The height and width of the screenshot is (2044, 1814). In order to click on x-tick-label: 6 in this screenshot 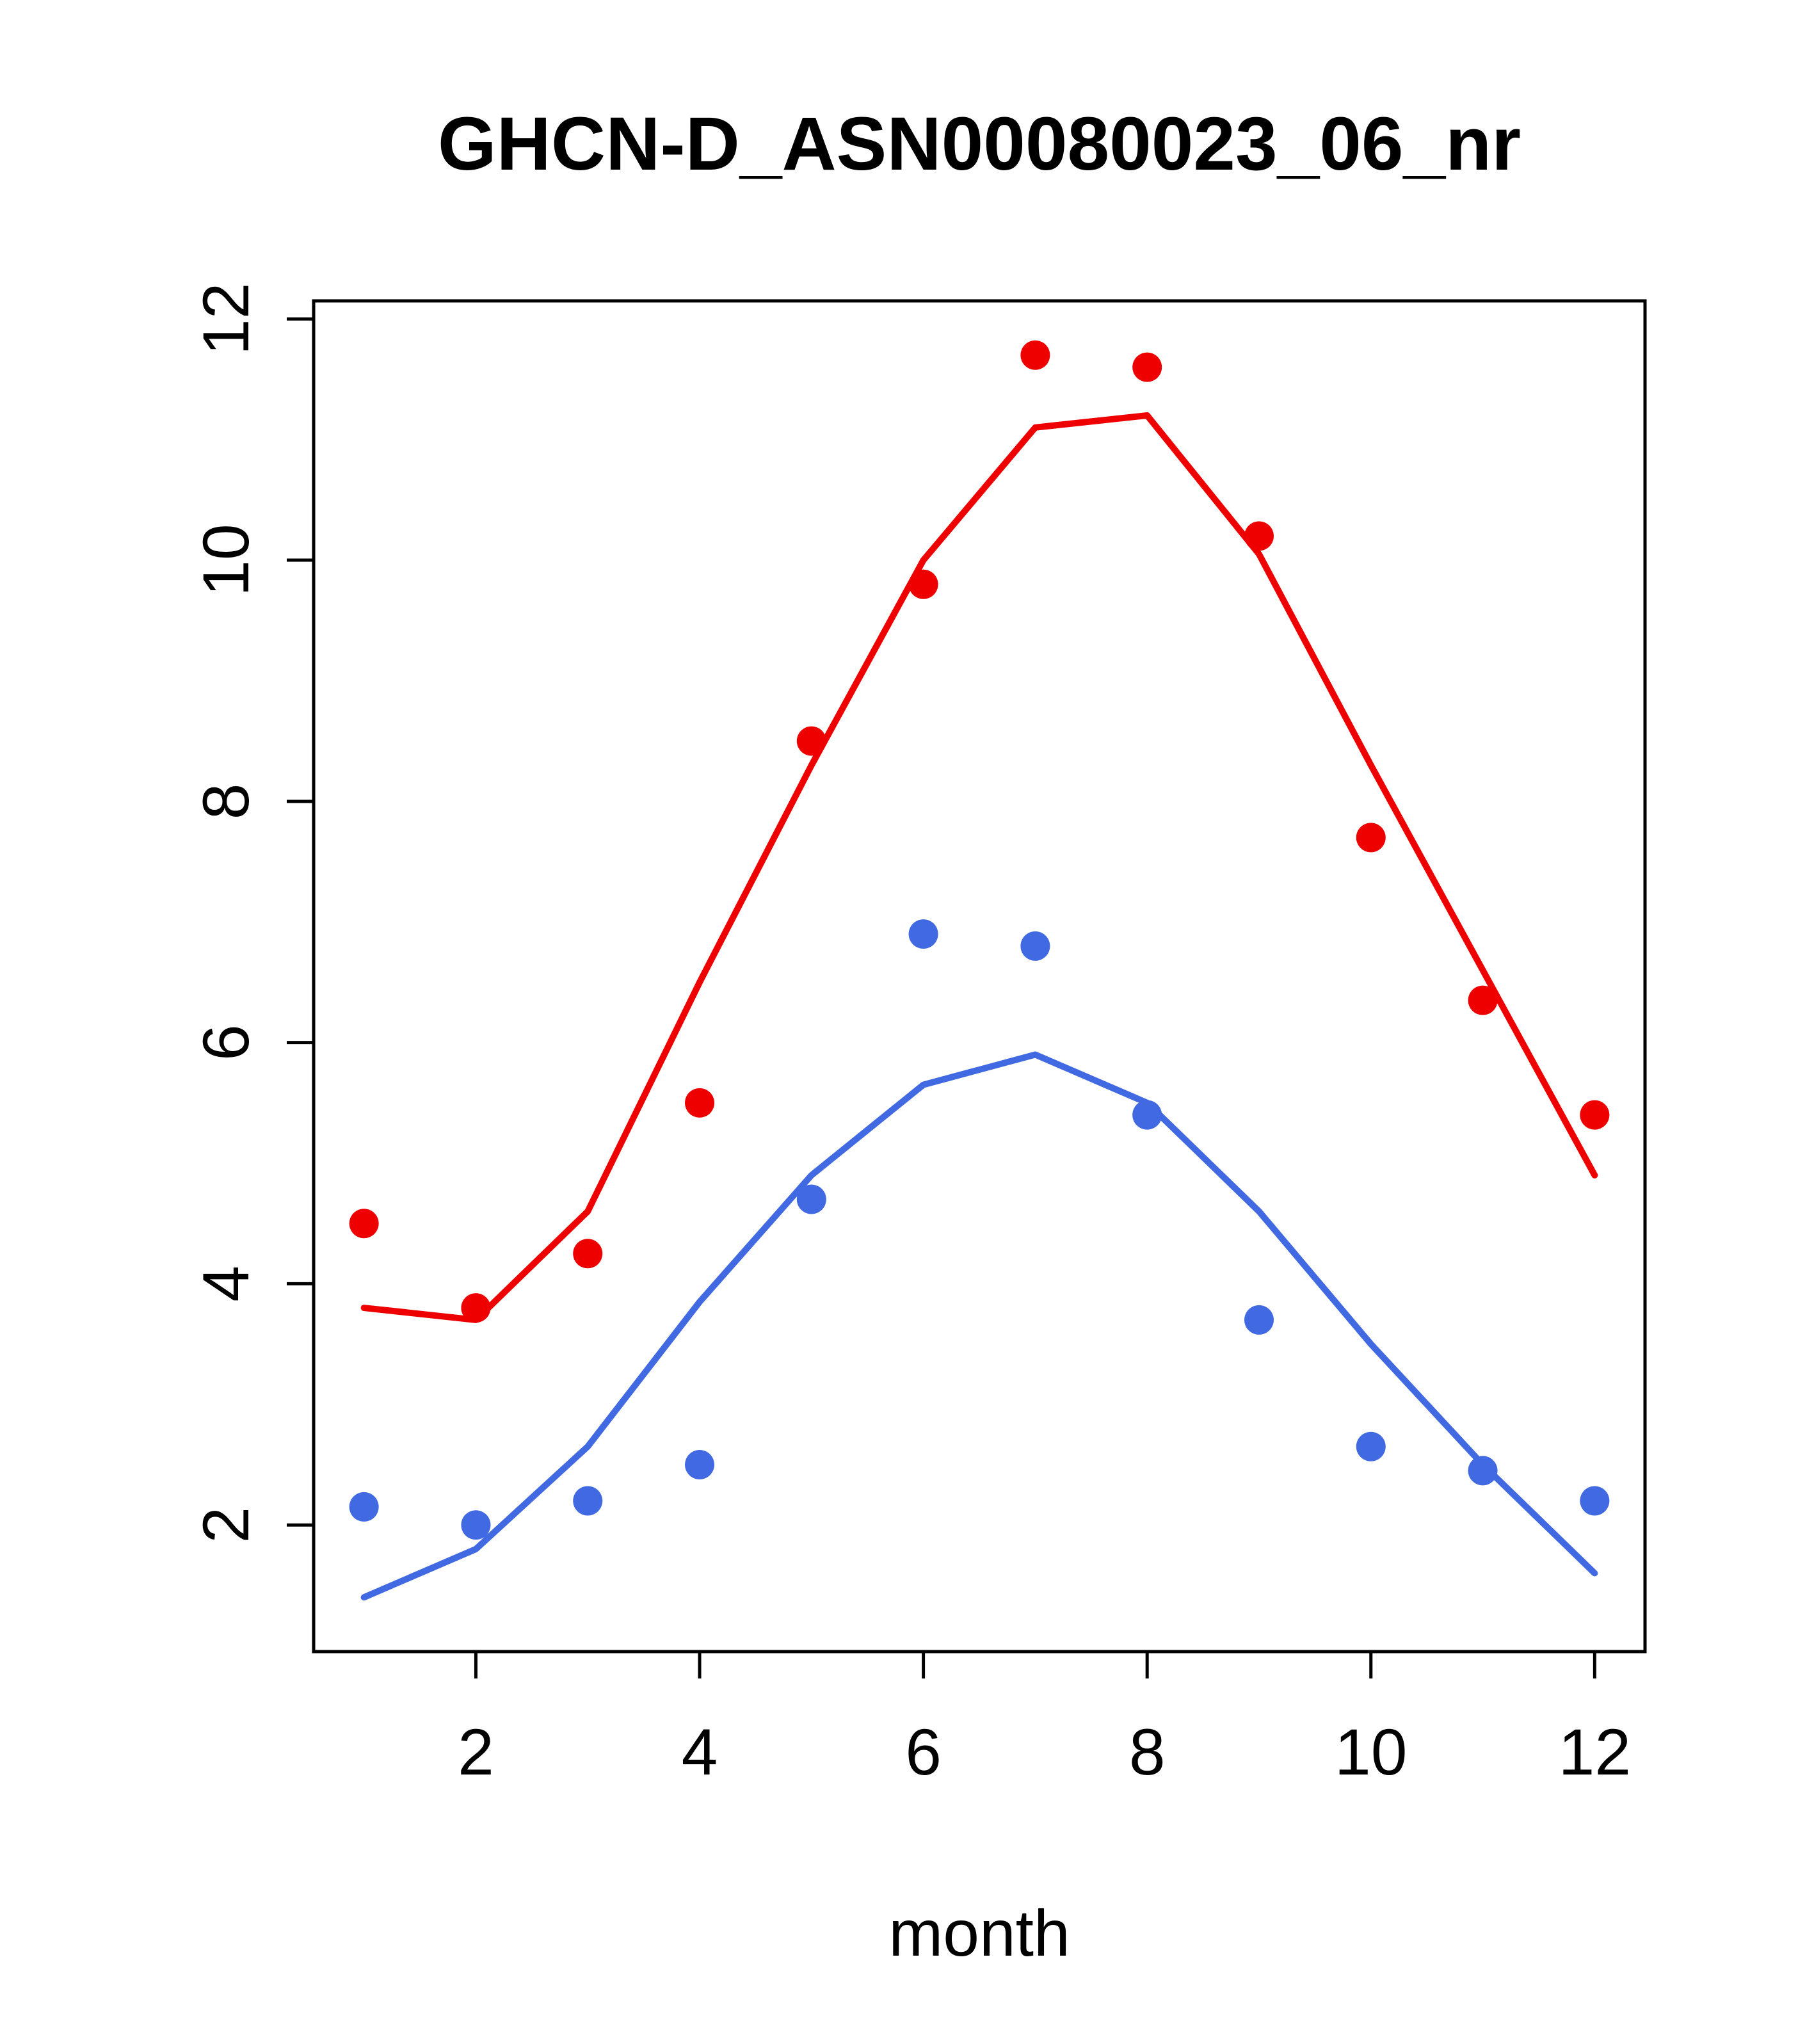, I will do `click(923, 1752)`.